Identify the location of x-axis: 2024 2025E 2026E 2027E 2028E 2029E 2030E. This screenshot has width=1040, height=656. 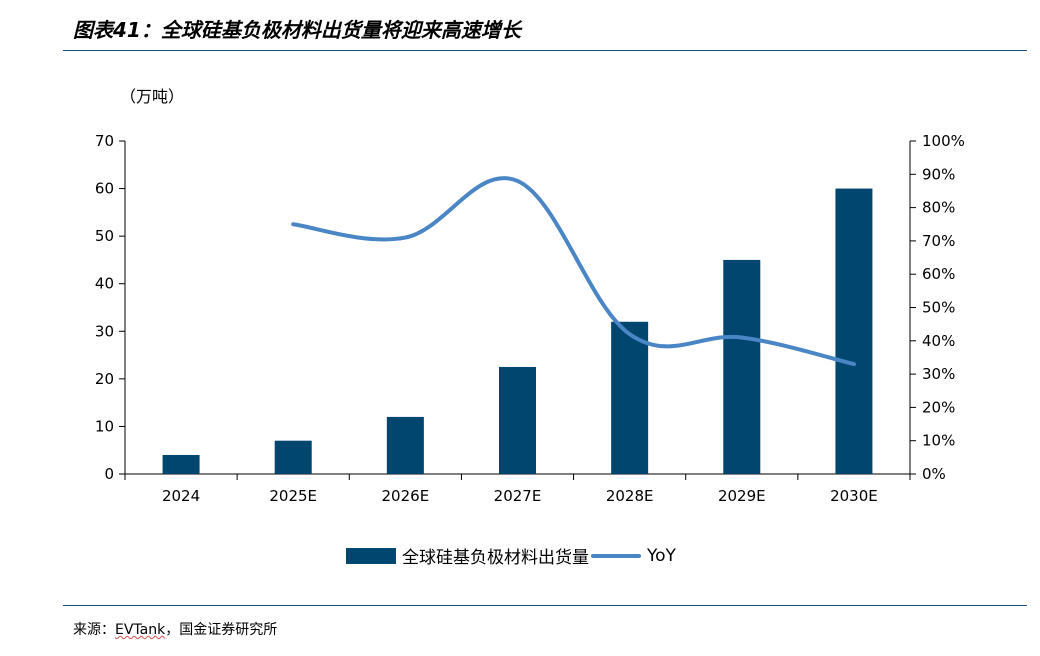
(517, 489).